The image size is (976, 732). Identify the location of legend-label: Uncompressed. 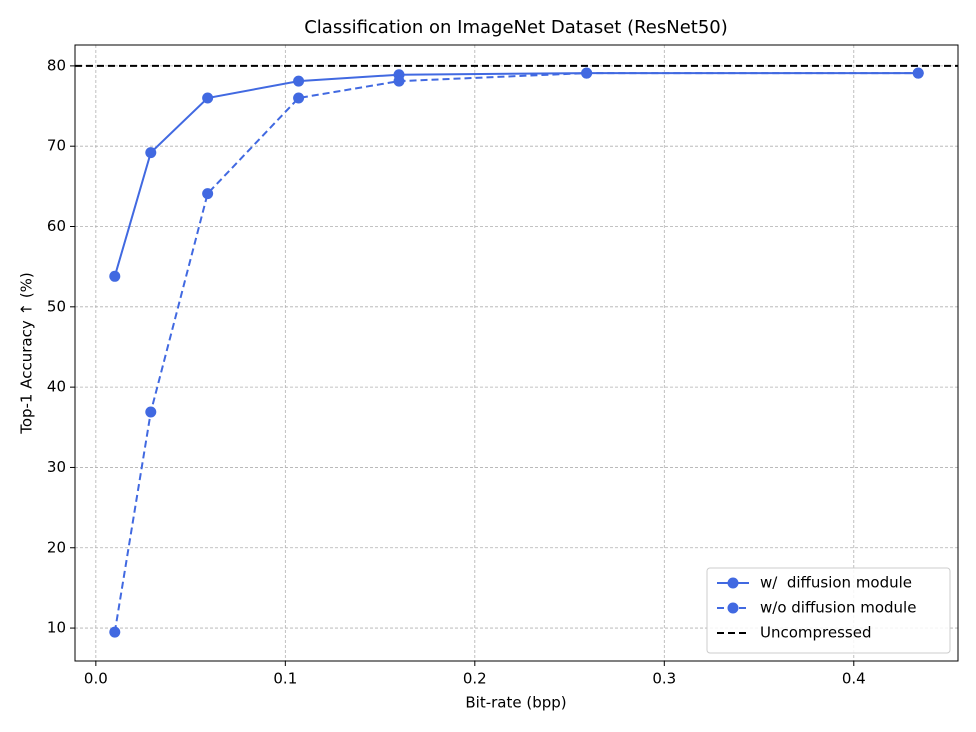
(816, 633).